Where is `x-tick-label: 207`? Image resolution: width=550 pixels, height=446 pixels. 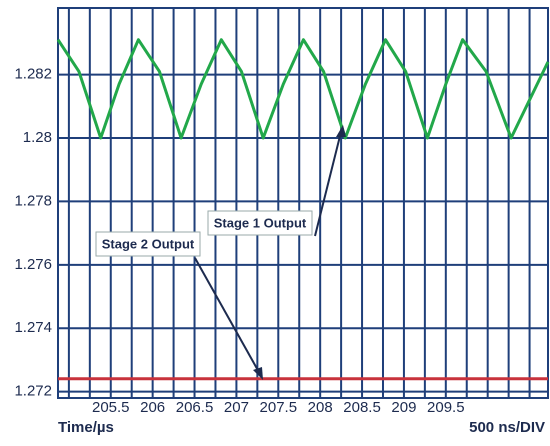
x-tick-label: 207 is located at coordinates (236, 407).